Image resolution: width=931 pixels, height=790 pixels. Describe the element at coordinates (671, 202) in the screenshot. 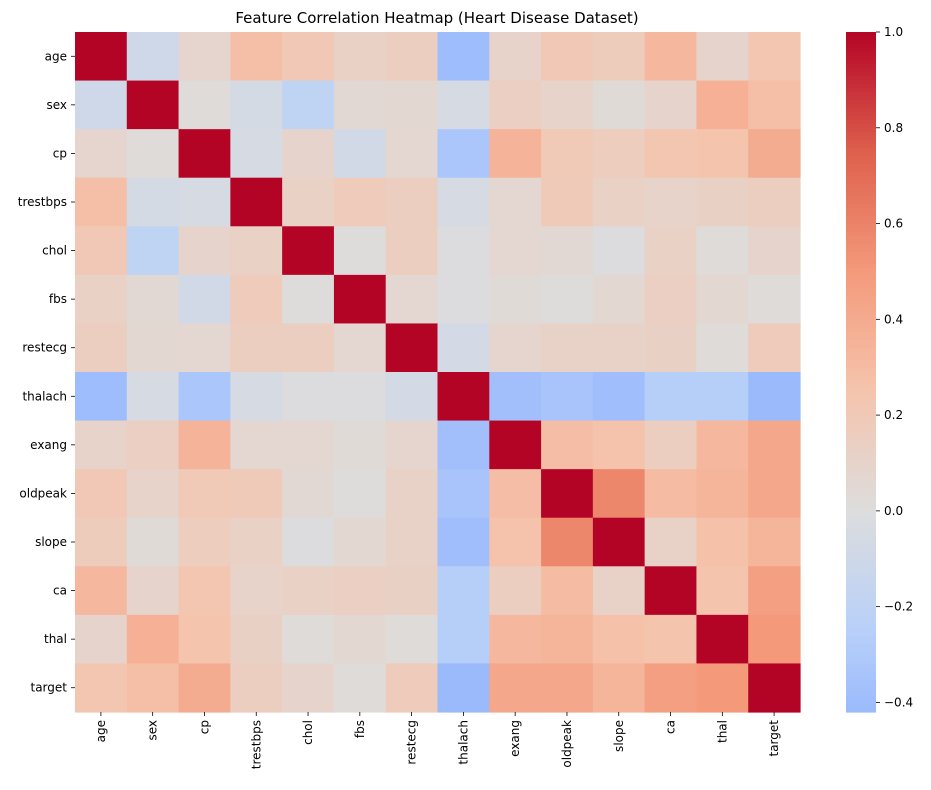

I see `heatmap-cell-trestbps-ca` at that location.